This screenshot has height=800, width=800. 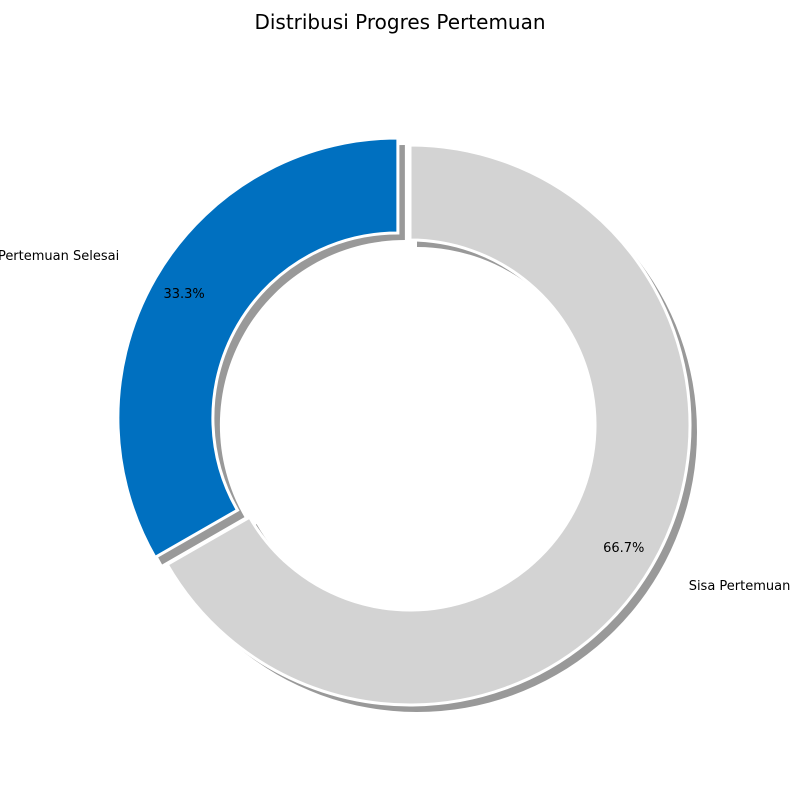 What do you see at coordinates (740, 586) in the screenshot?
I see `category-label-sisa-pertemuan: Sisa Pertemuan` at bounding box center [740, 586].